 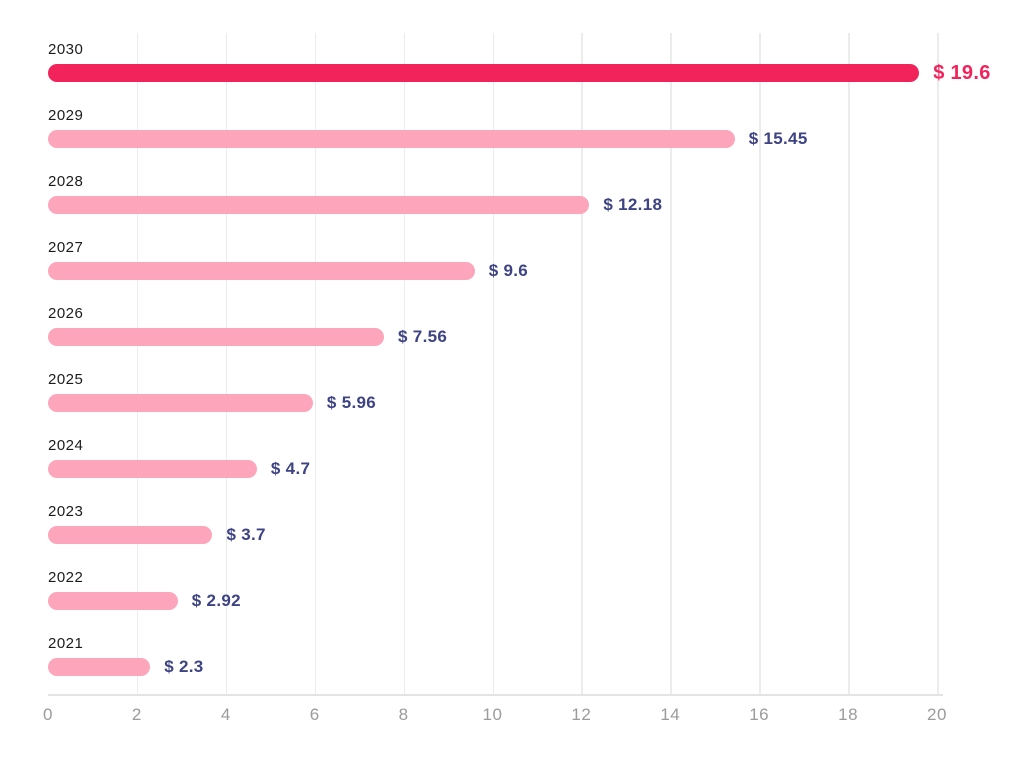 What do you see at coordinates (633, 204) in the screenshot?
I see `value-label: $ 12.18` at bounding box center [633, 204].